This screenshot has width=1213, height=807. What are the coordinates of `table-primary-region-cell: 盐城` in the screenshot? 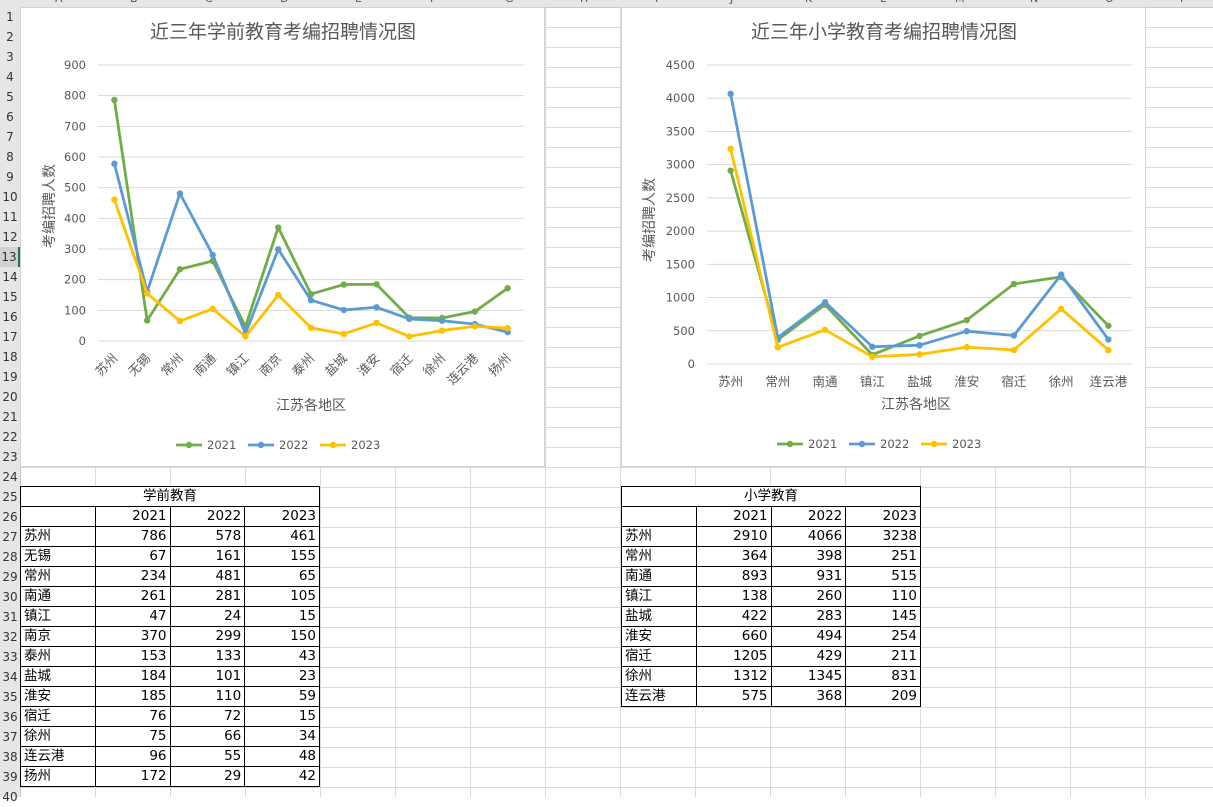 It's located at (659, 616).